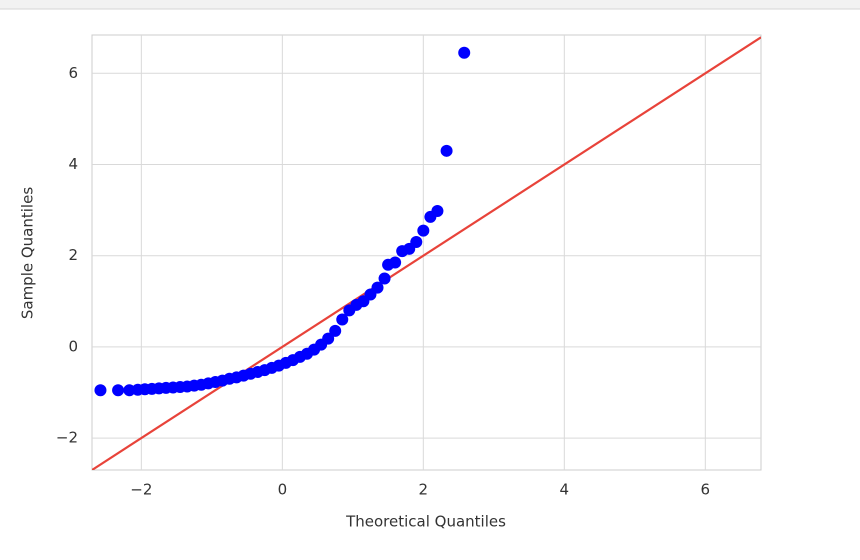 The height and width of the screenshot is (560, 860). What do you see at coordinates (67, 438) in the screenshot?
I see `y-tick-label: −2` at bounding box center [67, 438].